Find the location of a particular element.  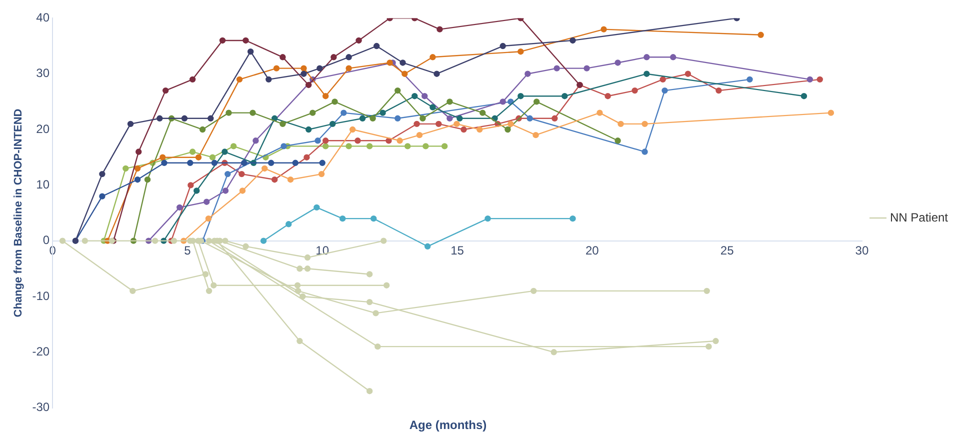

y-tick-label: 30 is located at coordinates (43, 73).